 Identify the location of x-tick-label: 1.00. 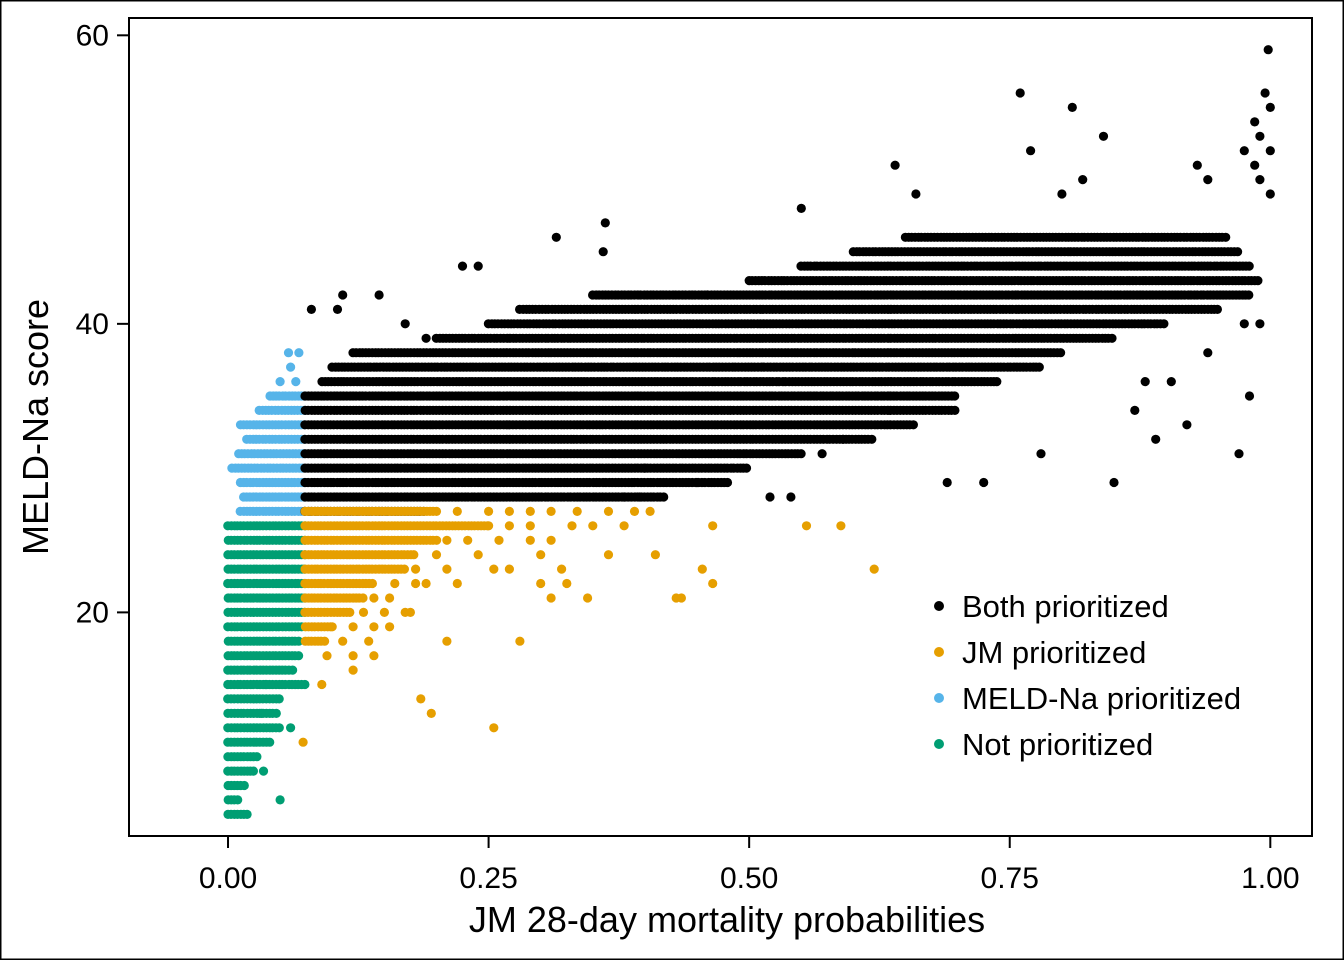
(1270, 878).